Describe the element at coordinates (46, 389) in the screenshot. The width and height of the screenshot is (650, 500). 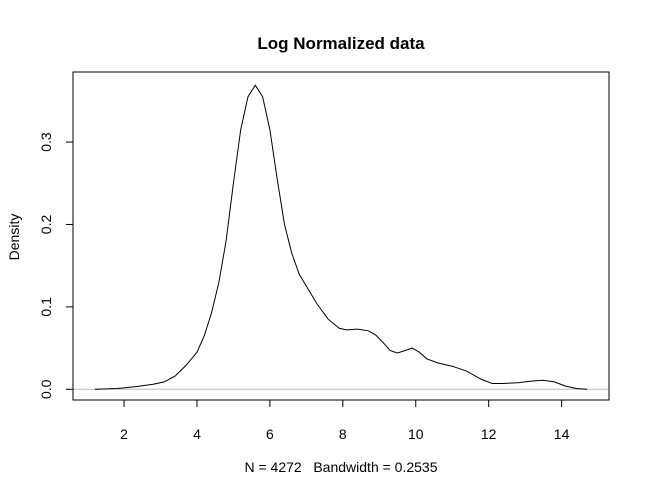
I see `y-tick-label: 0.0` at that location.